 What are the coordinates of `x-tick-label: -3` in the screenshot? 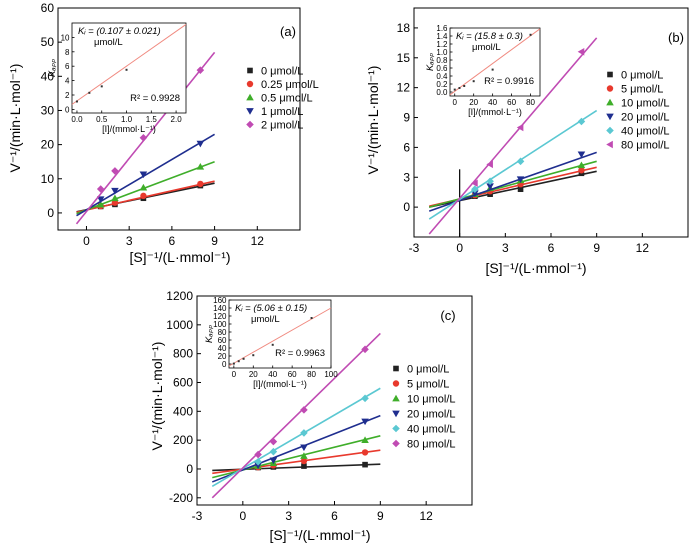 It's located at (414, 248).